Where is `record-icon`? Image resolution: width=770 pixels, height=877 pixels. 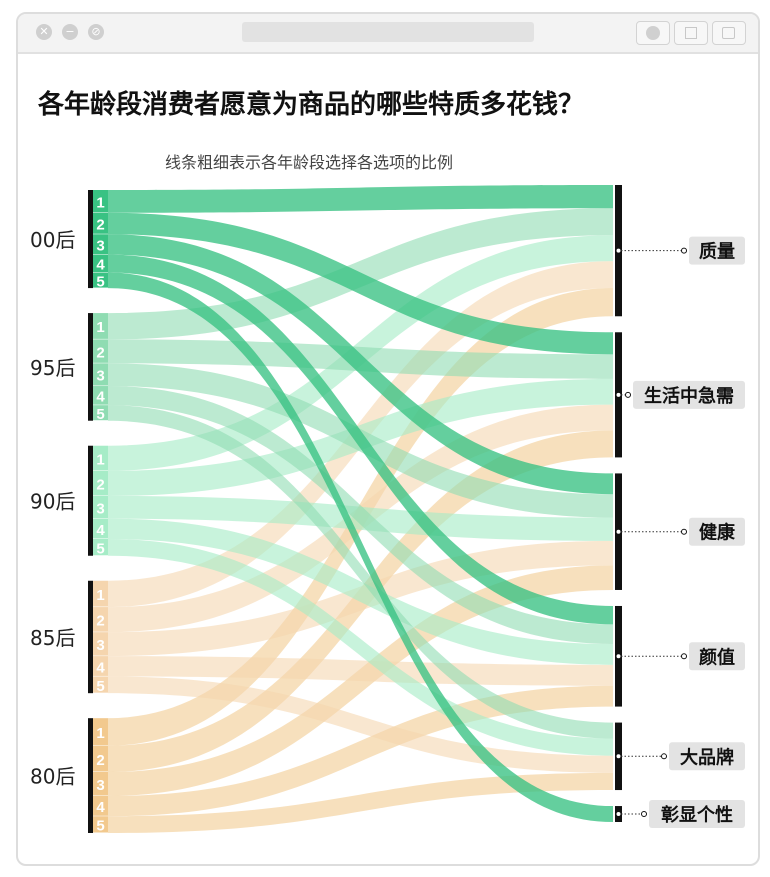
record-icon is located at coordinates (653, 33).